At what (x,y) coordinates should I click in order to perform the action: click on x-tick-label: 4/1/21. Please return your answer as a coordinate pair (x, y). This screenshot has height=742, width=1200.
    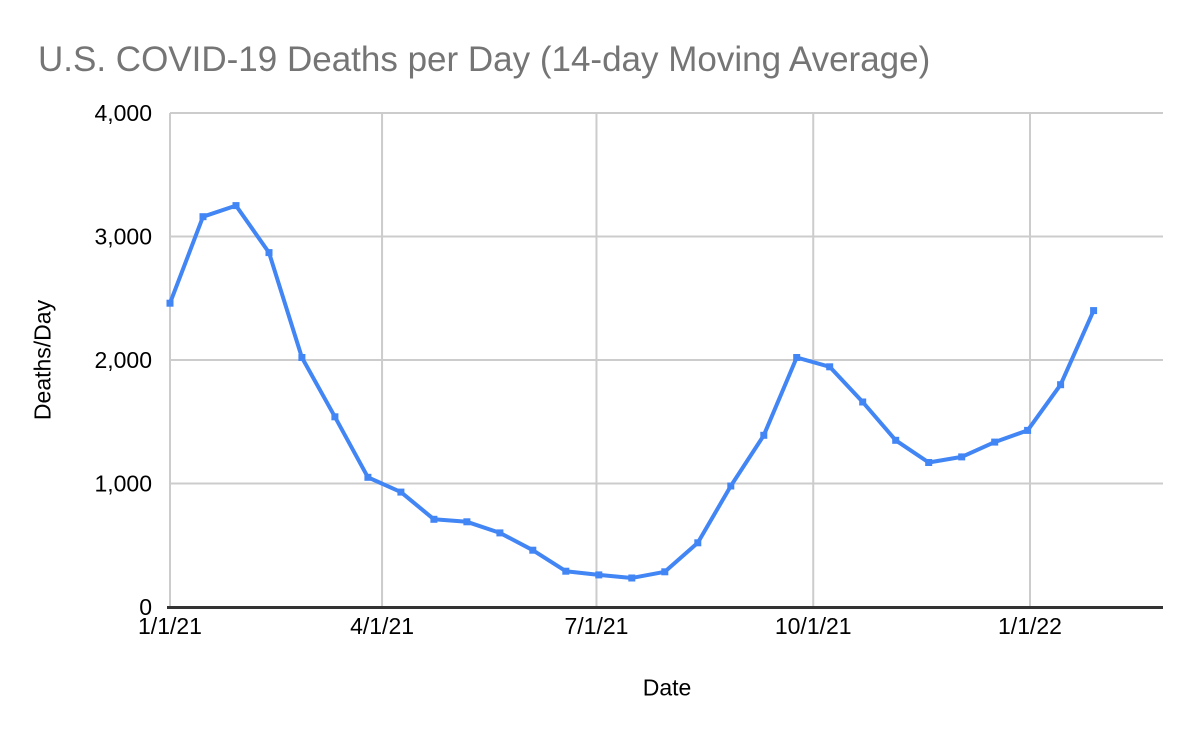
    Looking at the image, I should click on (382, 626).